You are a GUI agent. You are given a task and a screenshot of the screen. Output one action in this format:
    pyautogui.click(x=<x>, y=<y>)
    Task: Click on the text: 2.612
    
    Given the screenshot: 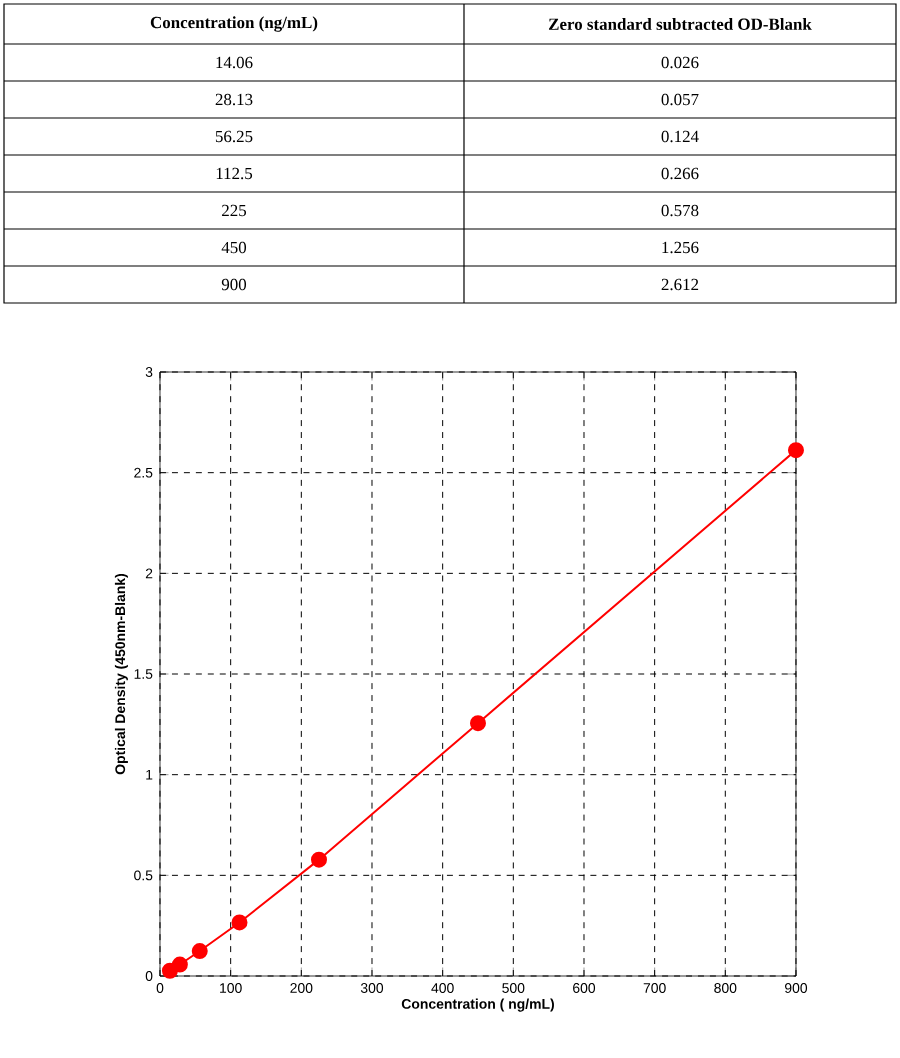 What is the action you would take?
    pyautogui.click(x=680, y=284)
    